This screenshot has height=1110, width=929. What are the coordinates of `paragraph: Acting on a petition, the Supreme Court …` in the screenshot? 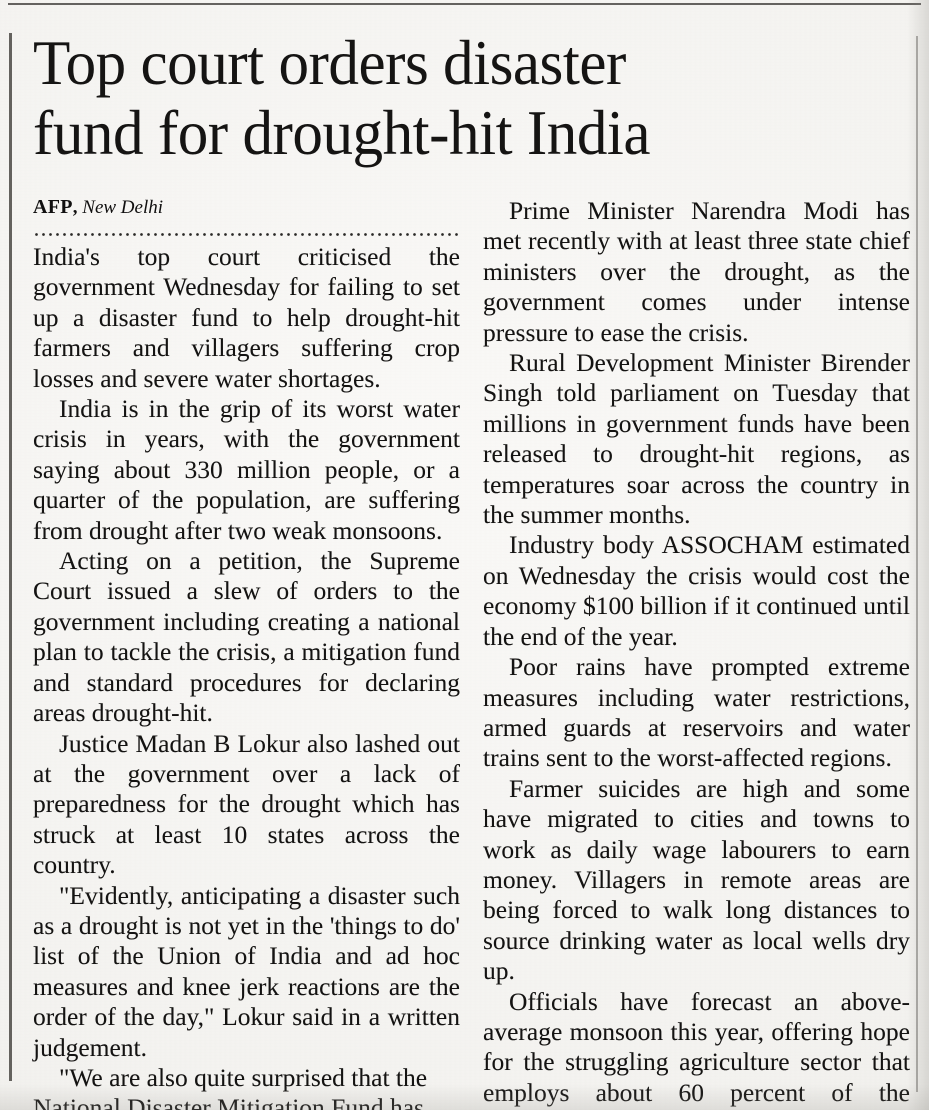 It's located at (246, 637).